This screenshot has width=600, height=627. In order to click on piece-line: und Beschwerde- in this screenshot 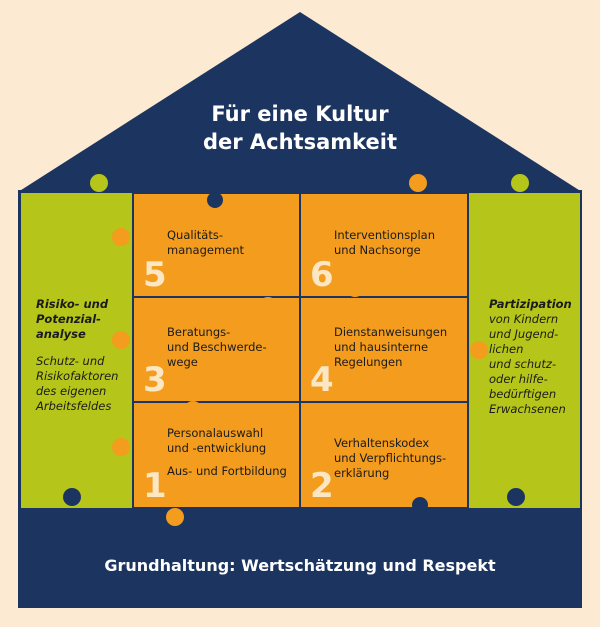, I will do `click(217, 347)`.